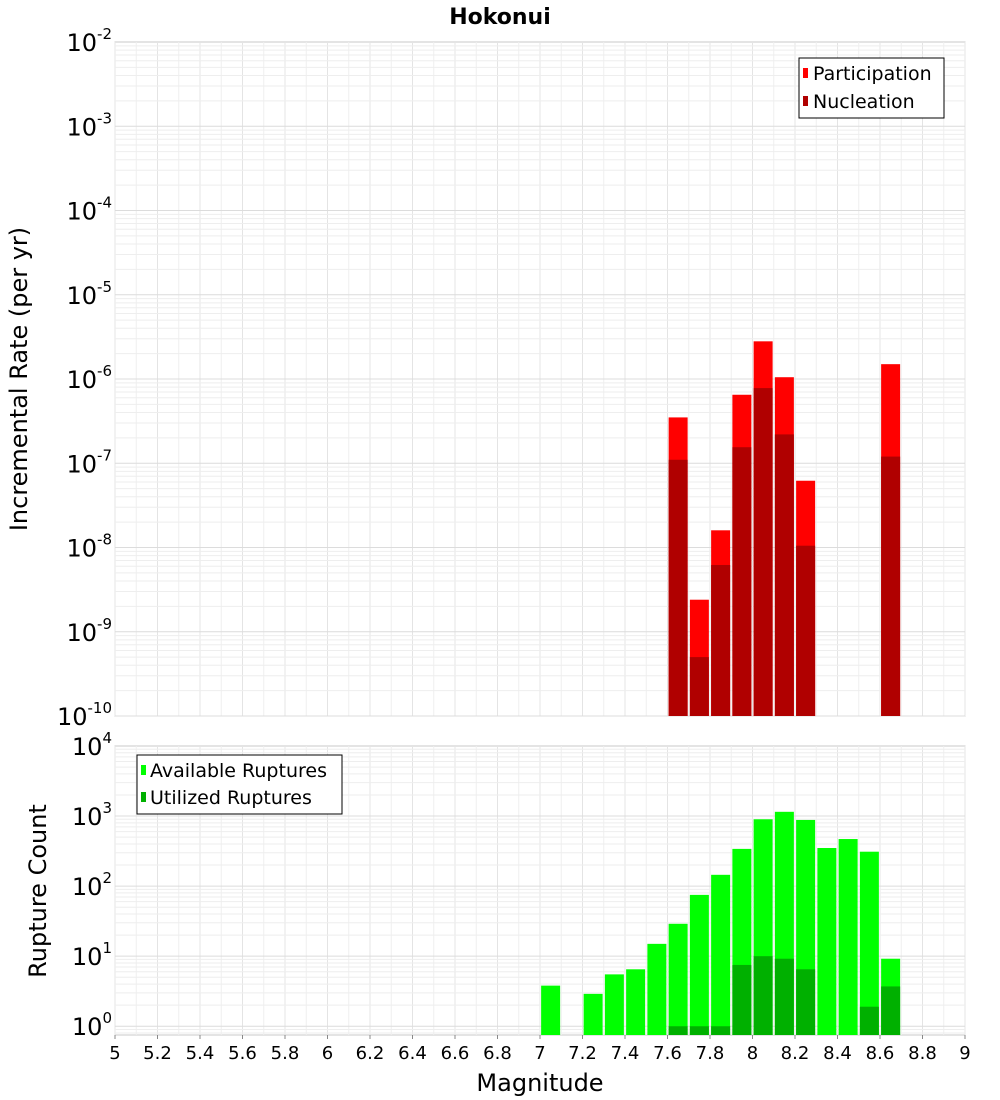 The image size is (1000, 1100). Describe the element at coordinates (84, 715) in the screenshot. I see `y-tick-label: 10⁻¹⁰` at that location.